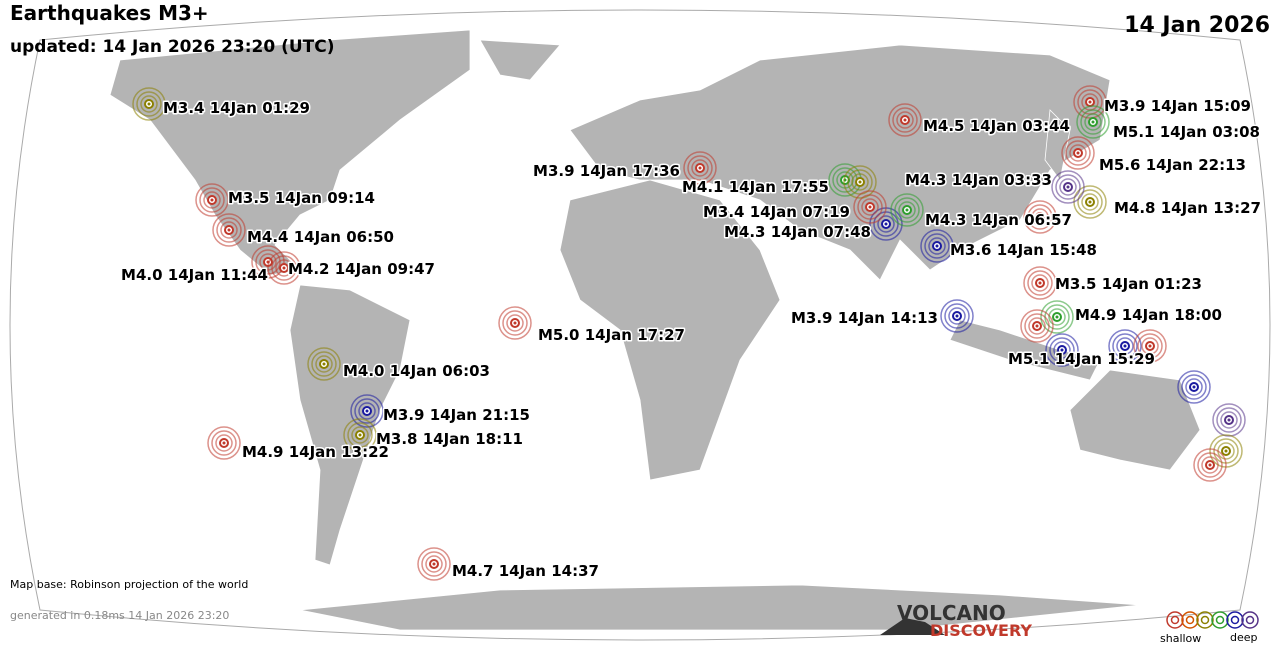 This screenshot has width=1280, height=650. Describe the element at coordinates (119, 615) in the screenshot. I see `generated-note: generated in 0.18ms 14 Jan 2026 23:20` at that location.